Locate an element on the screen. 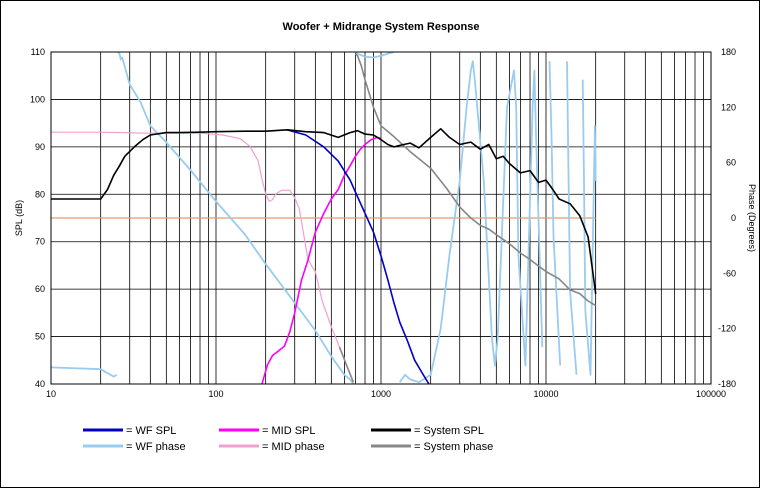 This screenshot has width=760, height=488. legend-label: = WF phase is located at coordinates (156, 447).